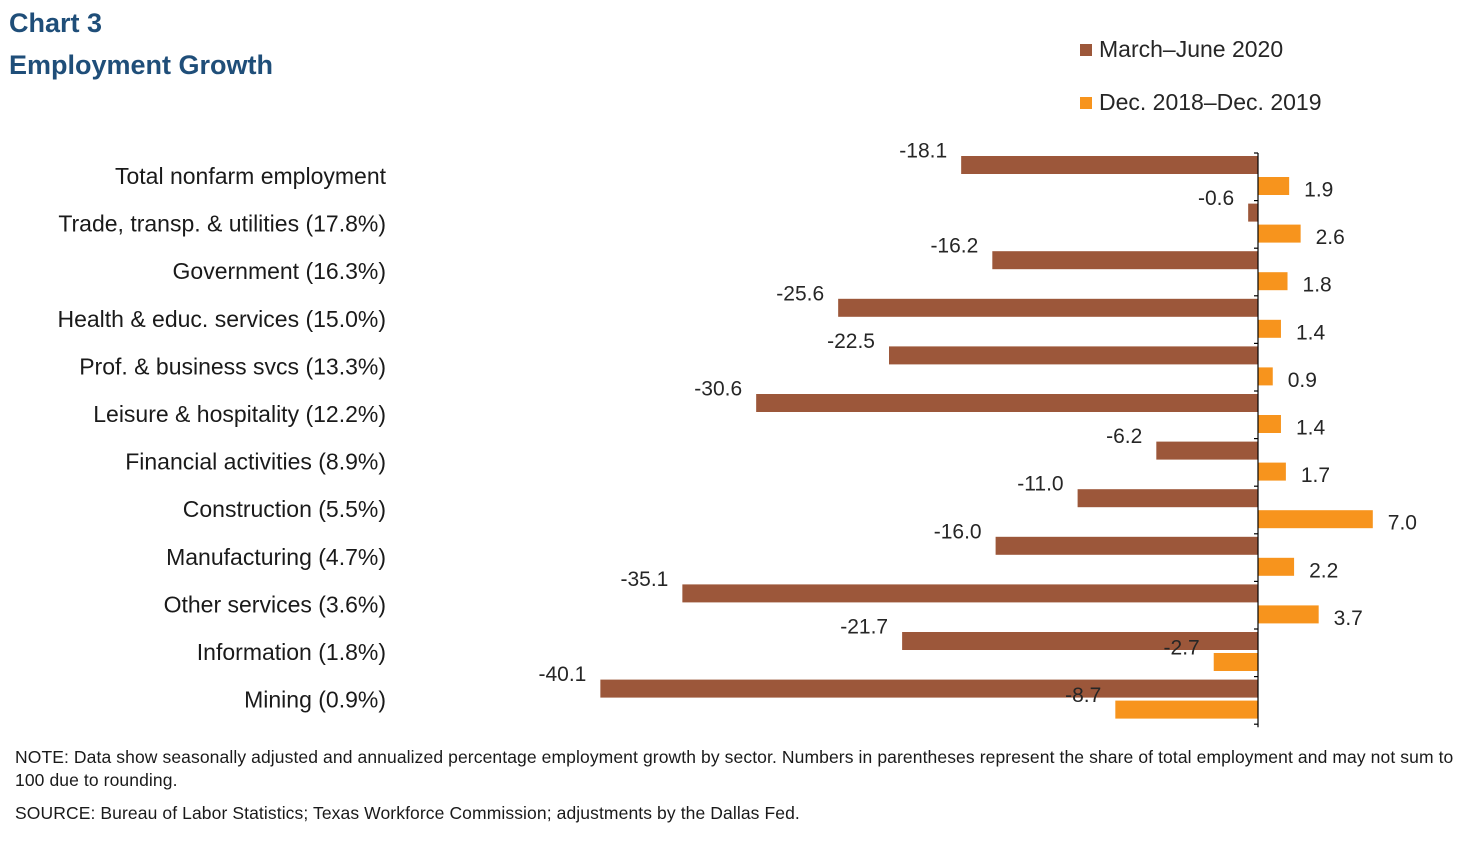  Describe the element at coordinates (276, 557) in the screenshot. I see `category-label: Manufacturing (4.7%)` at that location.